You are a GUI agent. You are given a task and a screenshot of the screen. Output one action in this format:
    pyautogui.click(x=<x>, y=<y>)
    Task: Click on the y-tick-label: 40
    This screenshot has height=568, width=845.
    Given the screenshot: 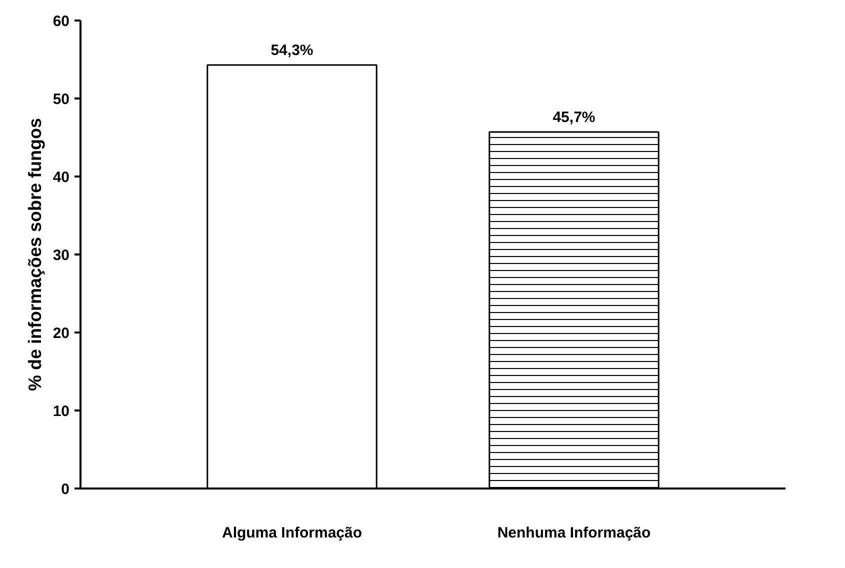 What is the action you would take?
    pyautogui.click(x=61, y=177)
    